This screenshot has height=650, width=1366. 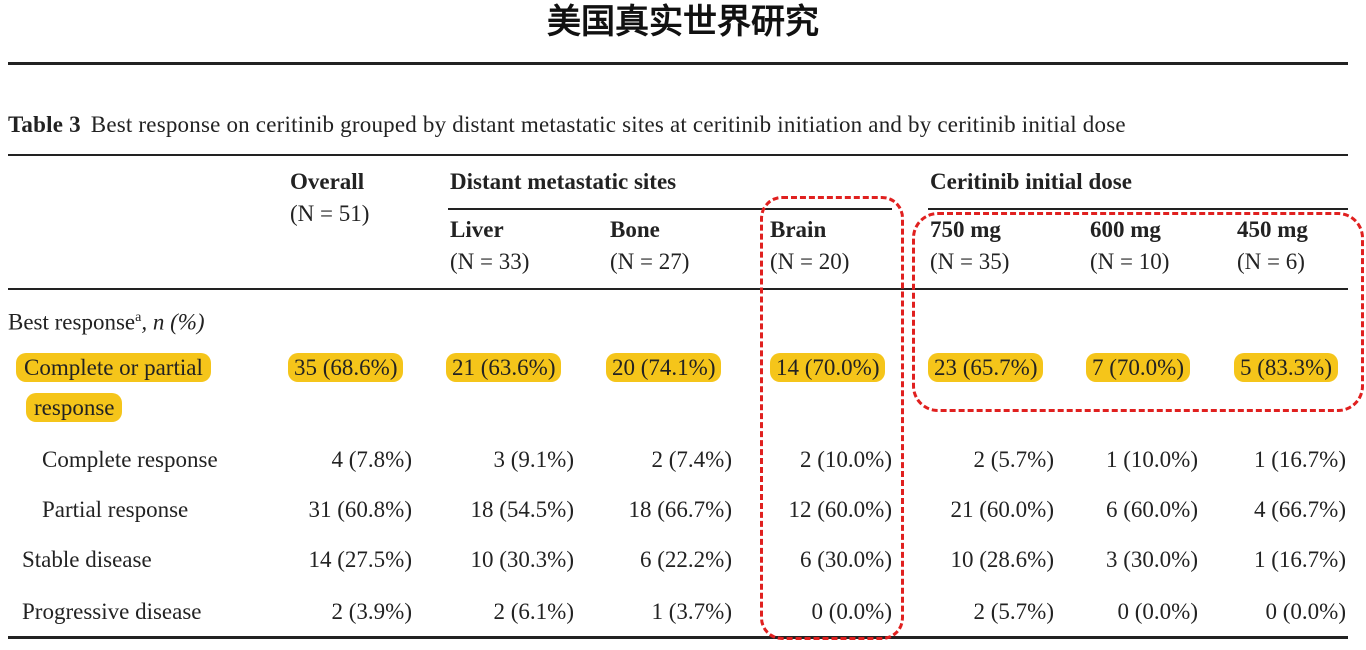 I want to click on cell-liver: 21 (63.6%), so click(x=504, y=368).